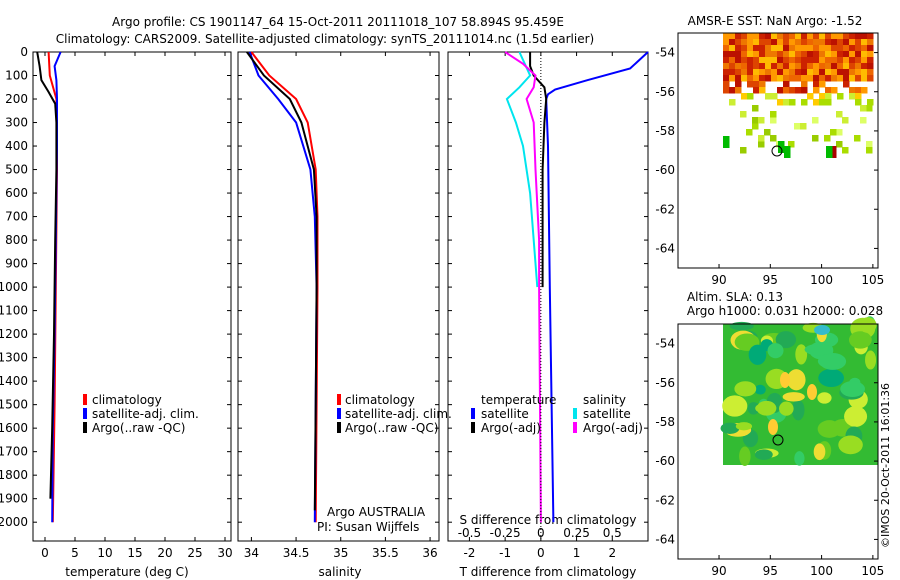 The image size is (900, 580). What do you see at coordinates (14, 522) in the screenshot?
I see `depth-tick-label: 2000` at bounding box center [14, 522].